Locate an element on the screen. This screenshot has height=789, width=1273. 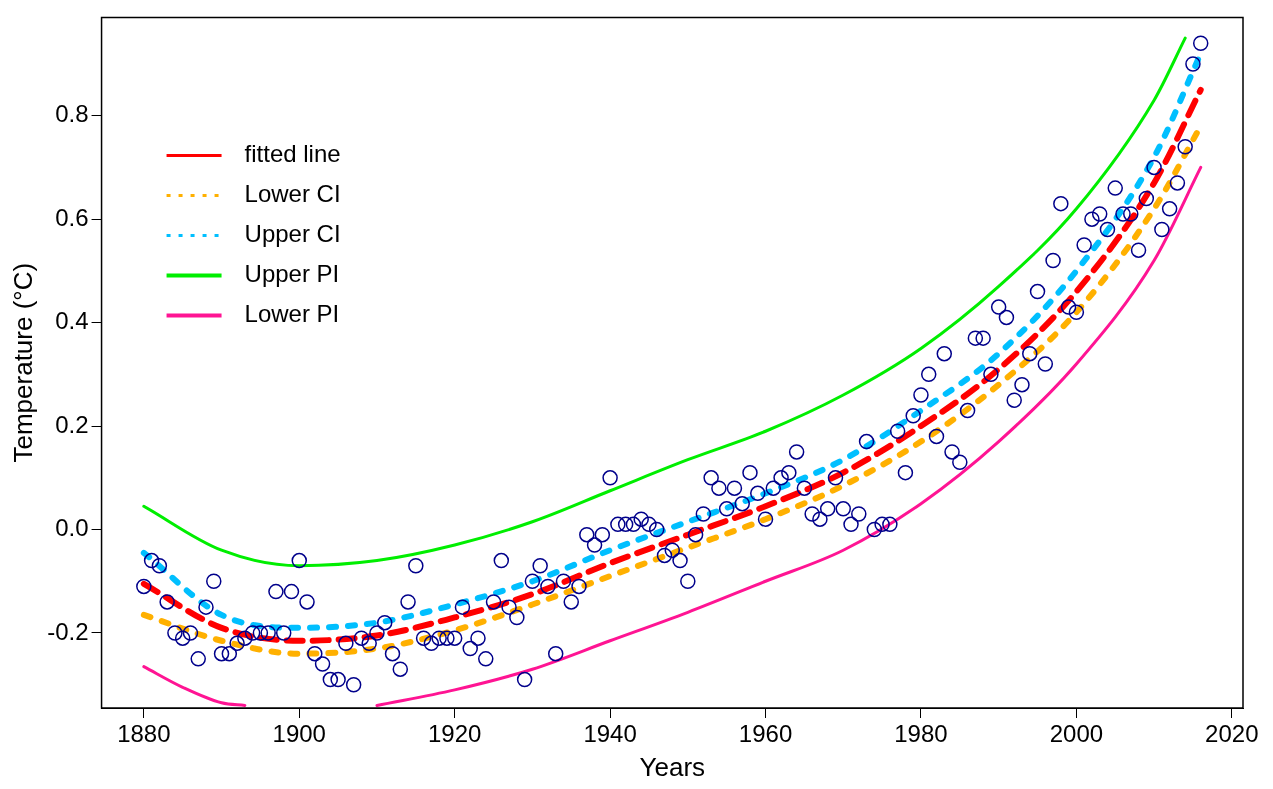
y-tick-label: 0.2 is located at coordinates (72, 424).